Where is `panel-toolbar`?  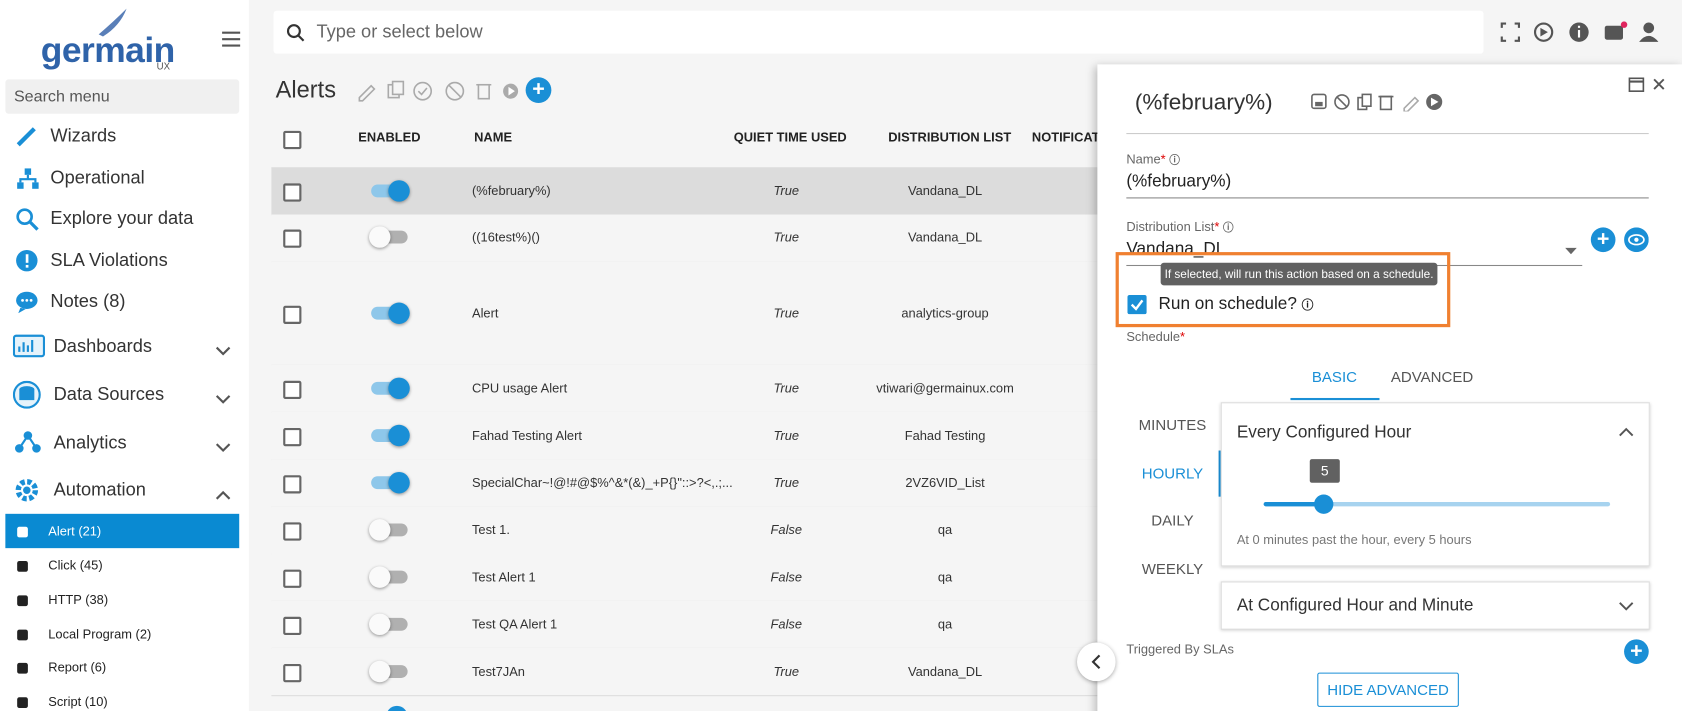
panel-toolbar is located at coordinates (1377, 102).